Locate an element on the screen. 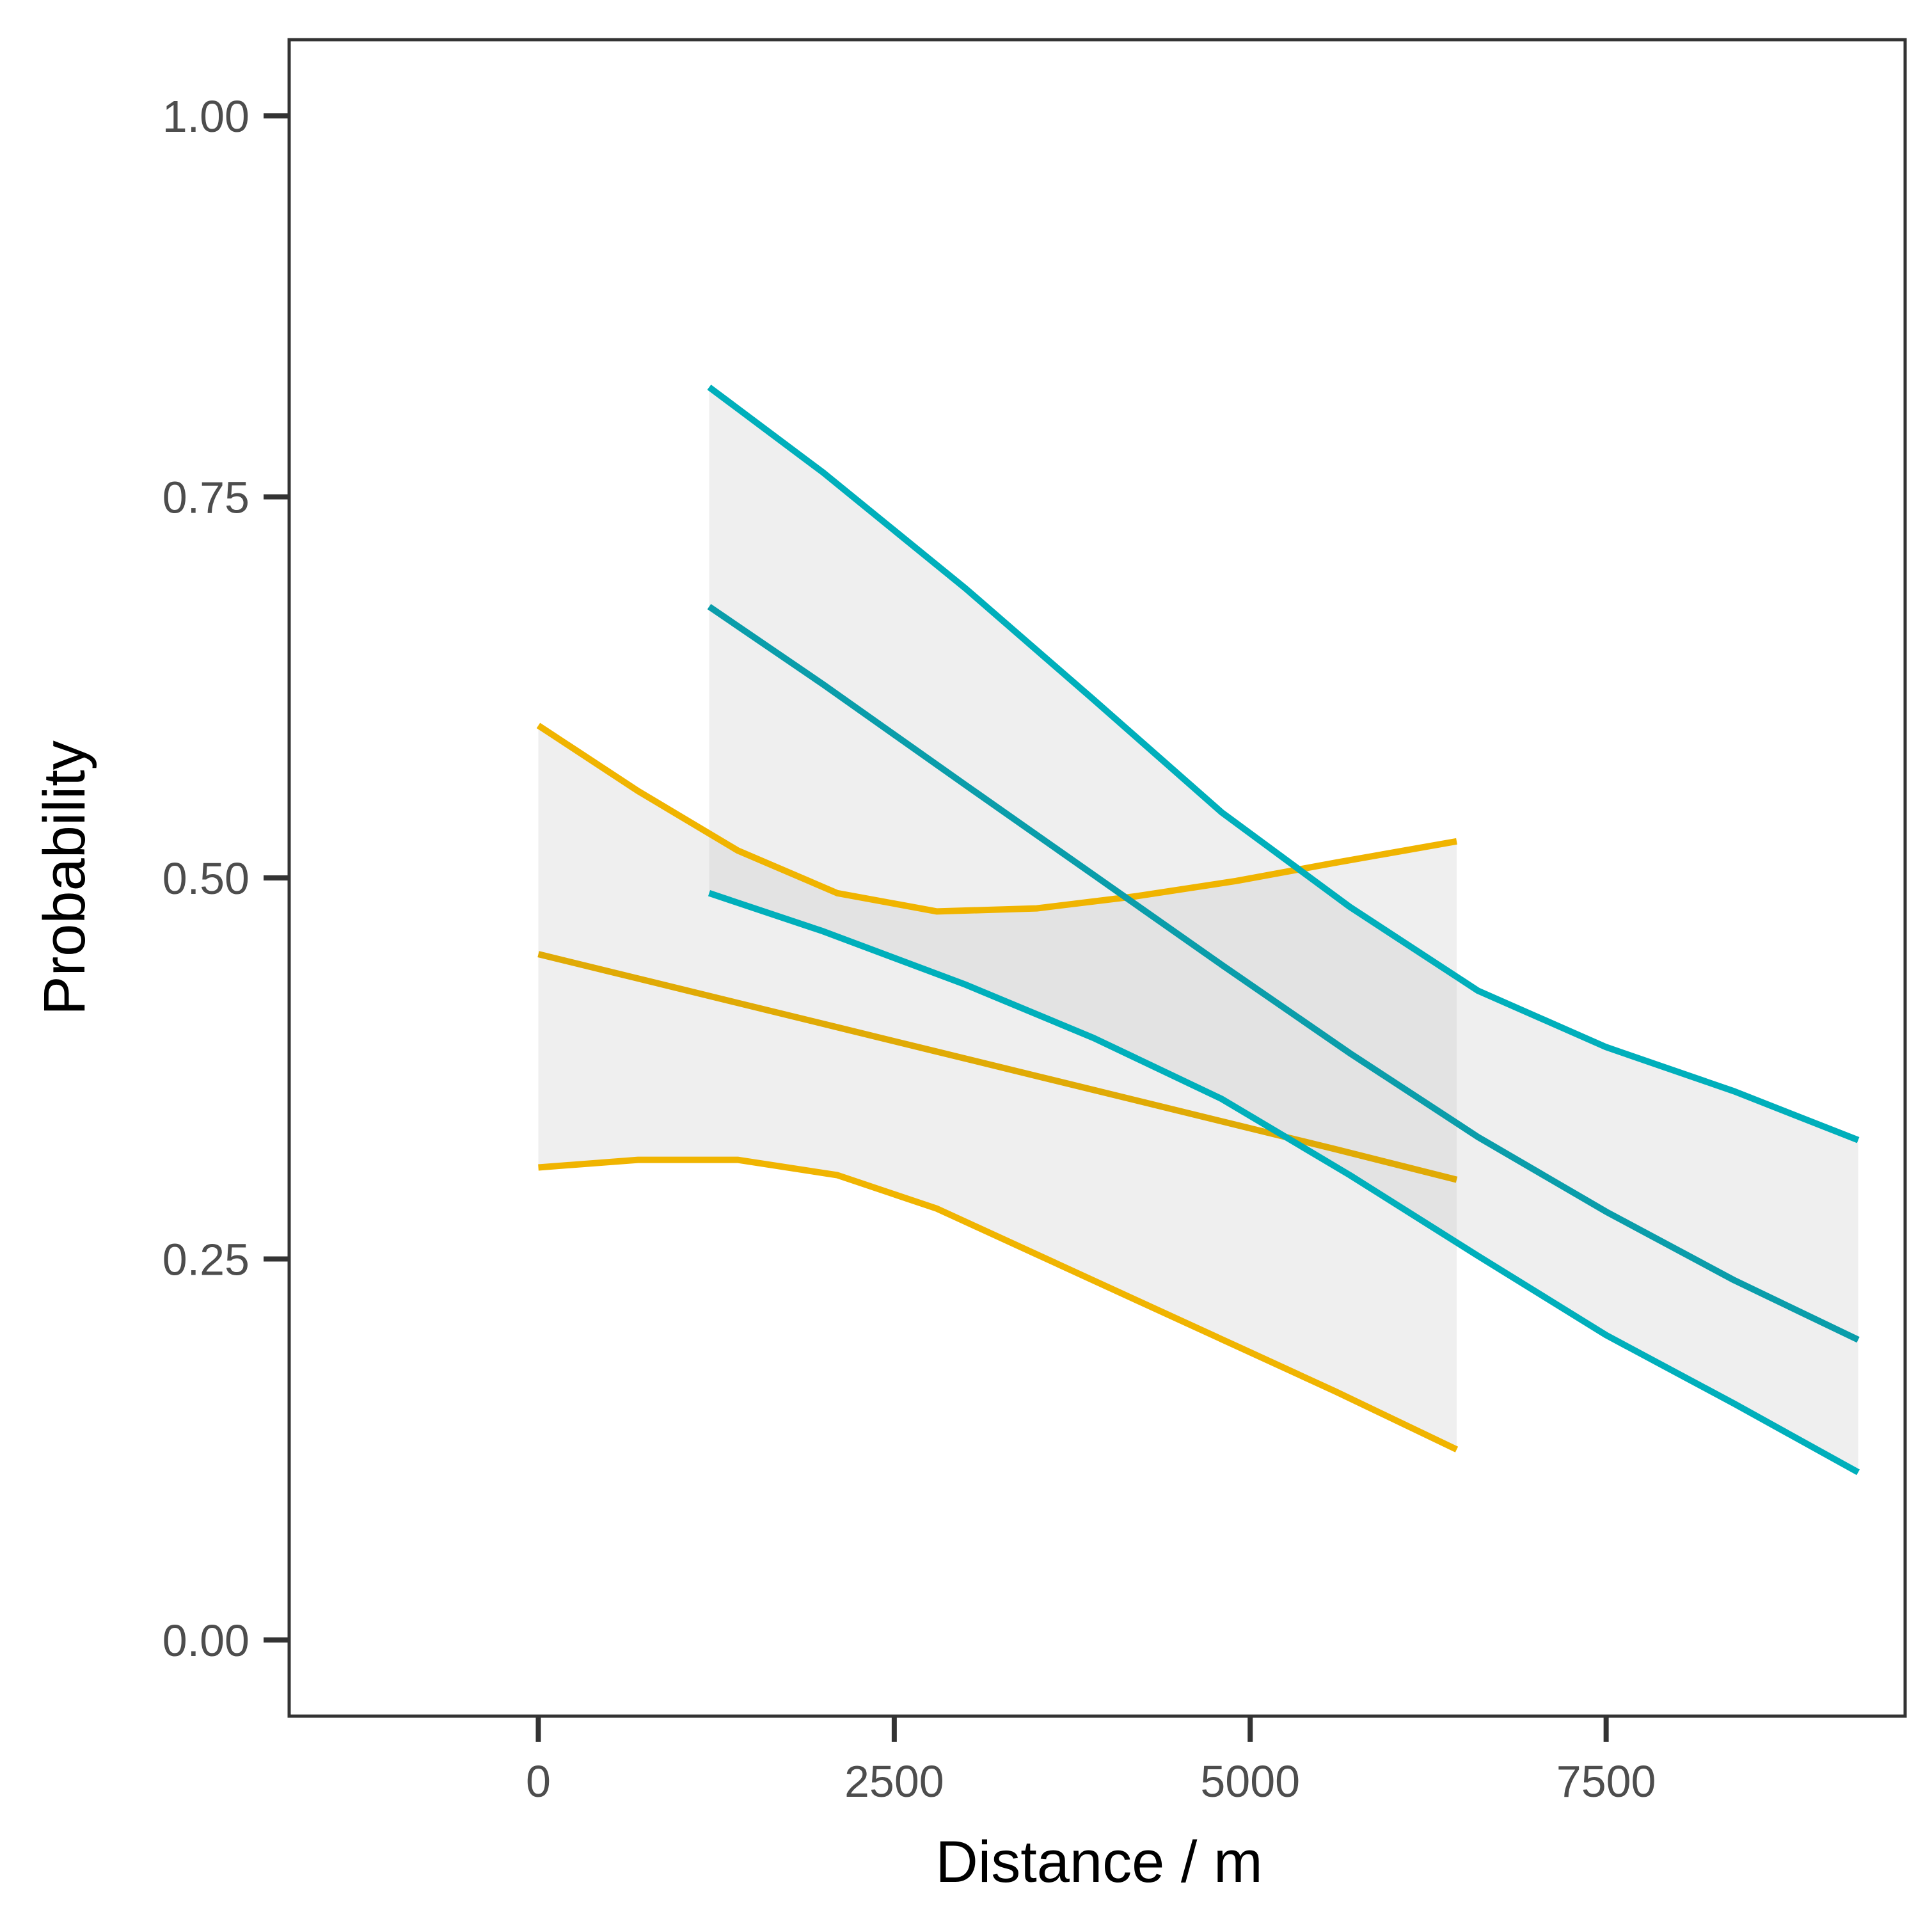 Image resolution: width=1932 pixels, height=1919 pixels. x-axis: 0 2500 5000 7500 is located at coordinates (1091, 1761).